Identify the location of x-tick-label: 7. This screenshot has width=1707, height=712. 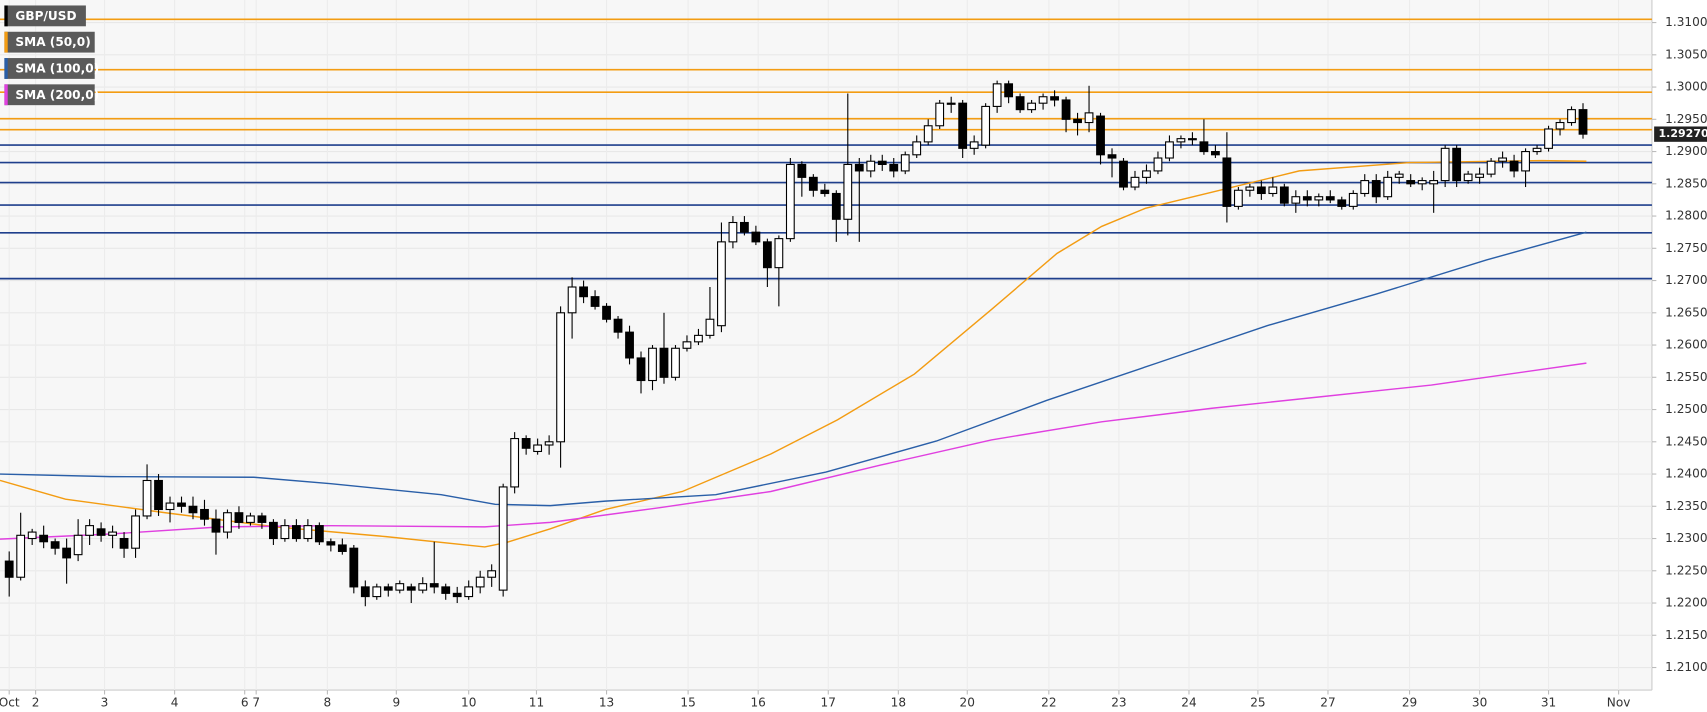
(256, 703).